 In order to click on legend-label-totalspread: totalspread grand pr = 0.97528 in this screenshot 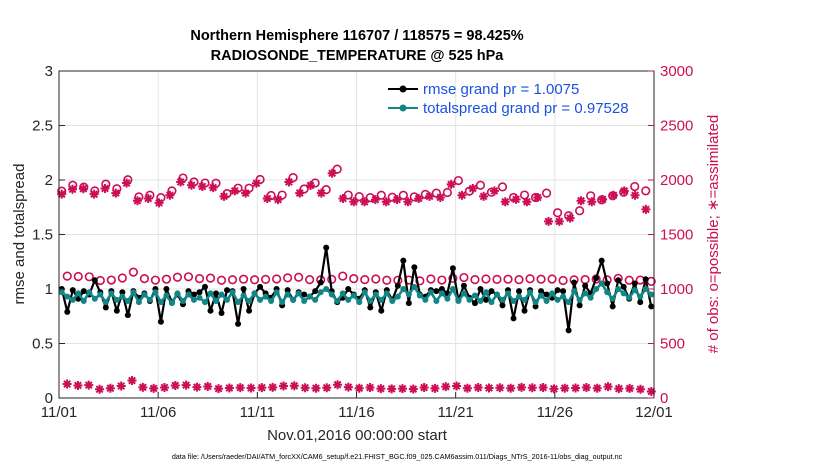, I will do `click(526, 108)`.